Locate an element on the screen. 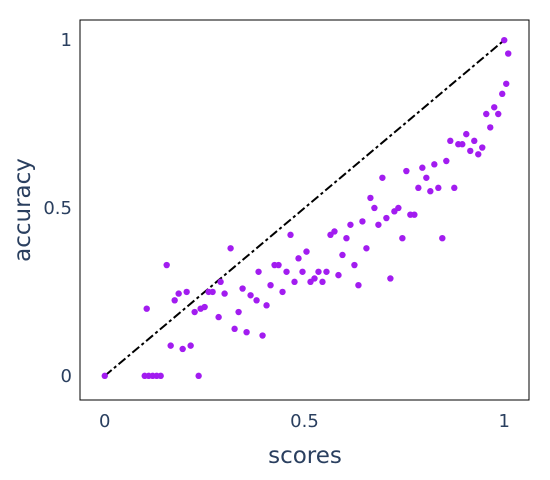 The image size is (550, 480). y-tick-label: 1 is located at coordinates (66, 40).